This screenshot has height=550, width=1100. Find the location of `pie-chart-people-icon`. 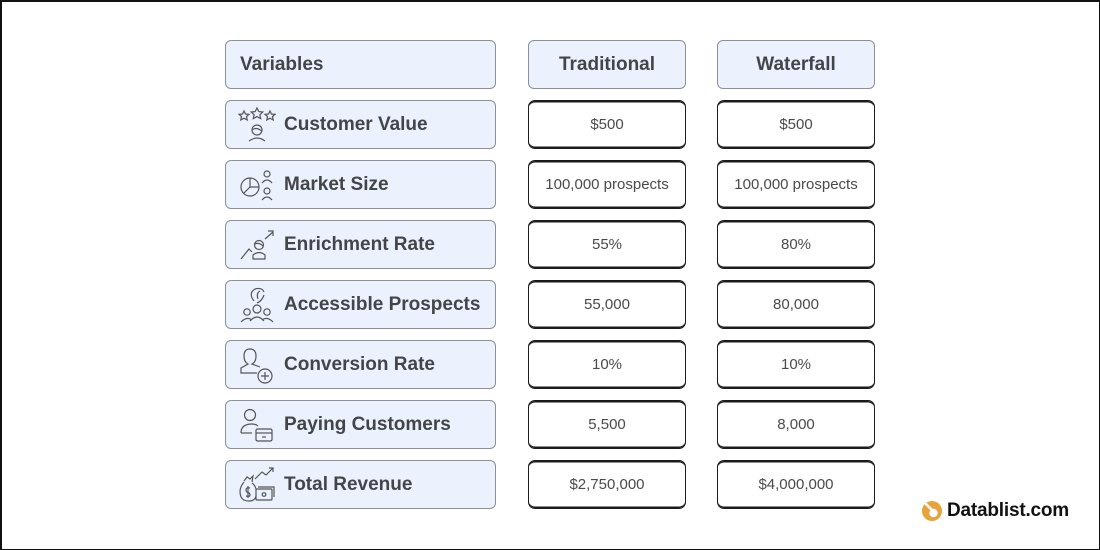

pie-chart-people-icon is located at coordinates (257, 185).